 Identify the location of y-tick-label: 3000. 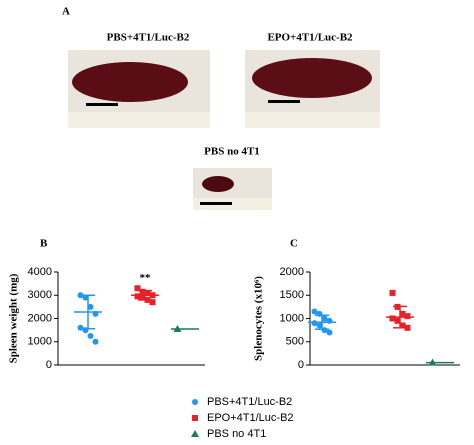
(40, 295).